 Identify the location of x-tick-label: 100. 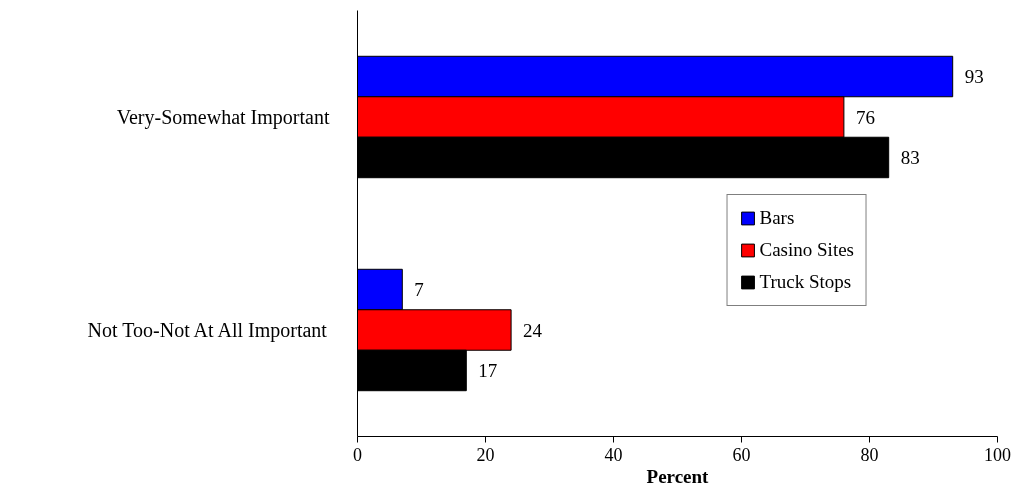
(997, 454).